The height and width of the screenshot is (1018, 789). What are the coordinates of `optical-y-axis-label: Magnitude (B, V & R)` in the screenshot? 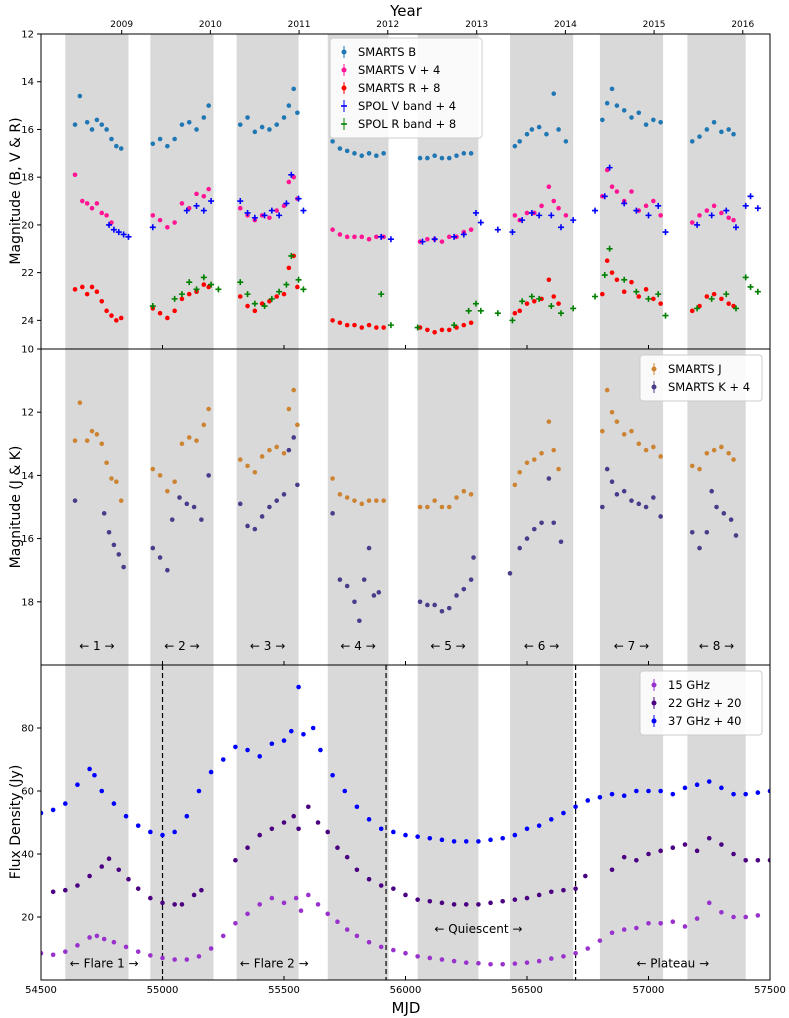 It's located at (16, 190).